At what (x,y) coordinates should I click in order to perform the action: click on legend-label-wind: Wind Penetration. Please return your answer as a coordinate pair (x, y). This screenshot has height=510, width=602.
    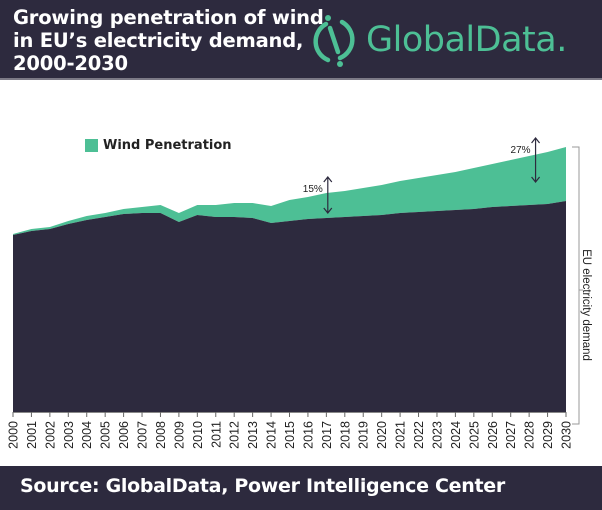
    Looking at the image, I should click on (167, 145).